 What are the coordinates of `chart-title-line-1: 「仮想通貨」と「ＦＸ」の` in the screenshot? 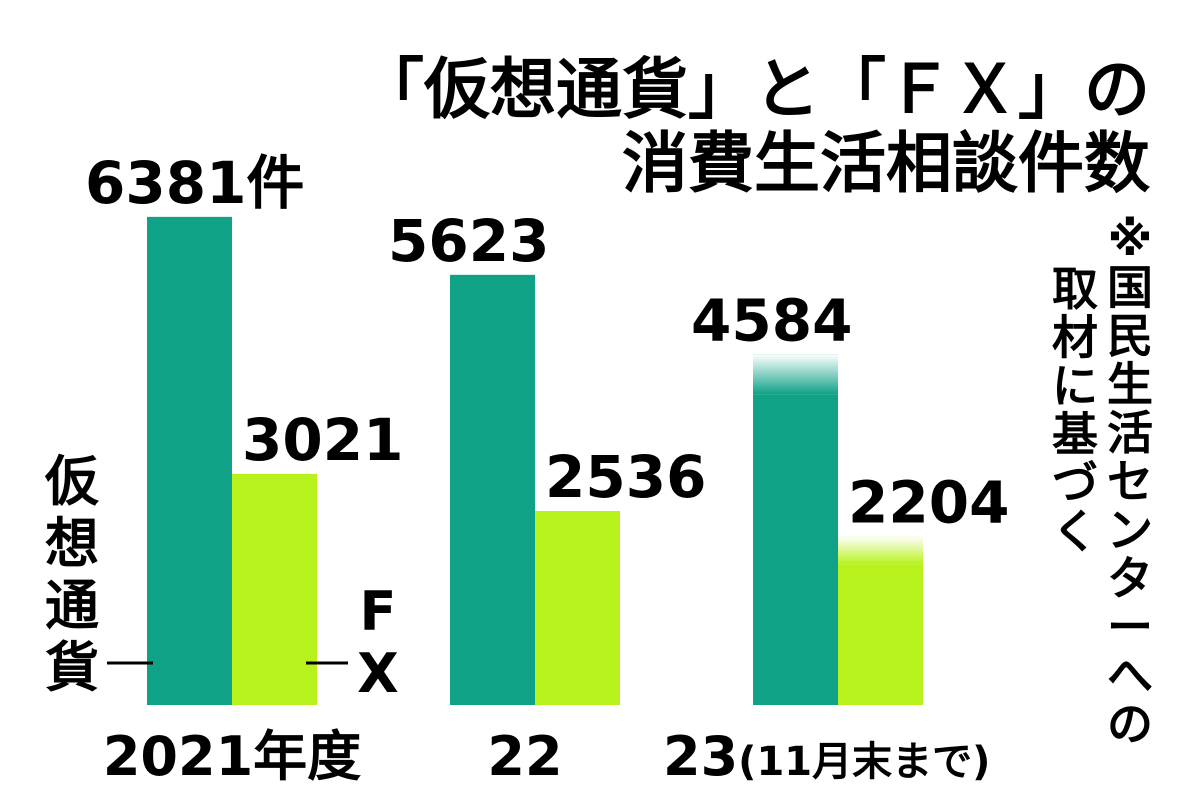 It's located at (754, 89).